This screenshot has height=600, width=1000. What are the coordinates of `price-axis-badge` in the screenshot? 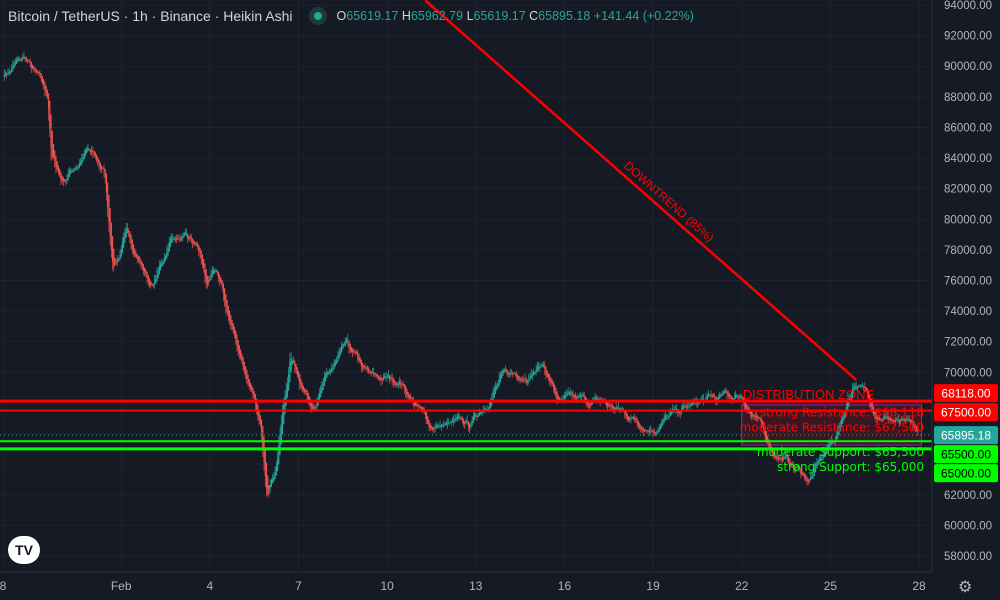 It's located at (966, 473).